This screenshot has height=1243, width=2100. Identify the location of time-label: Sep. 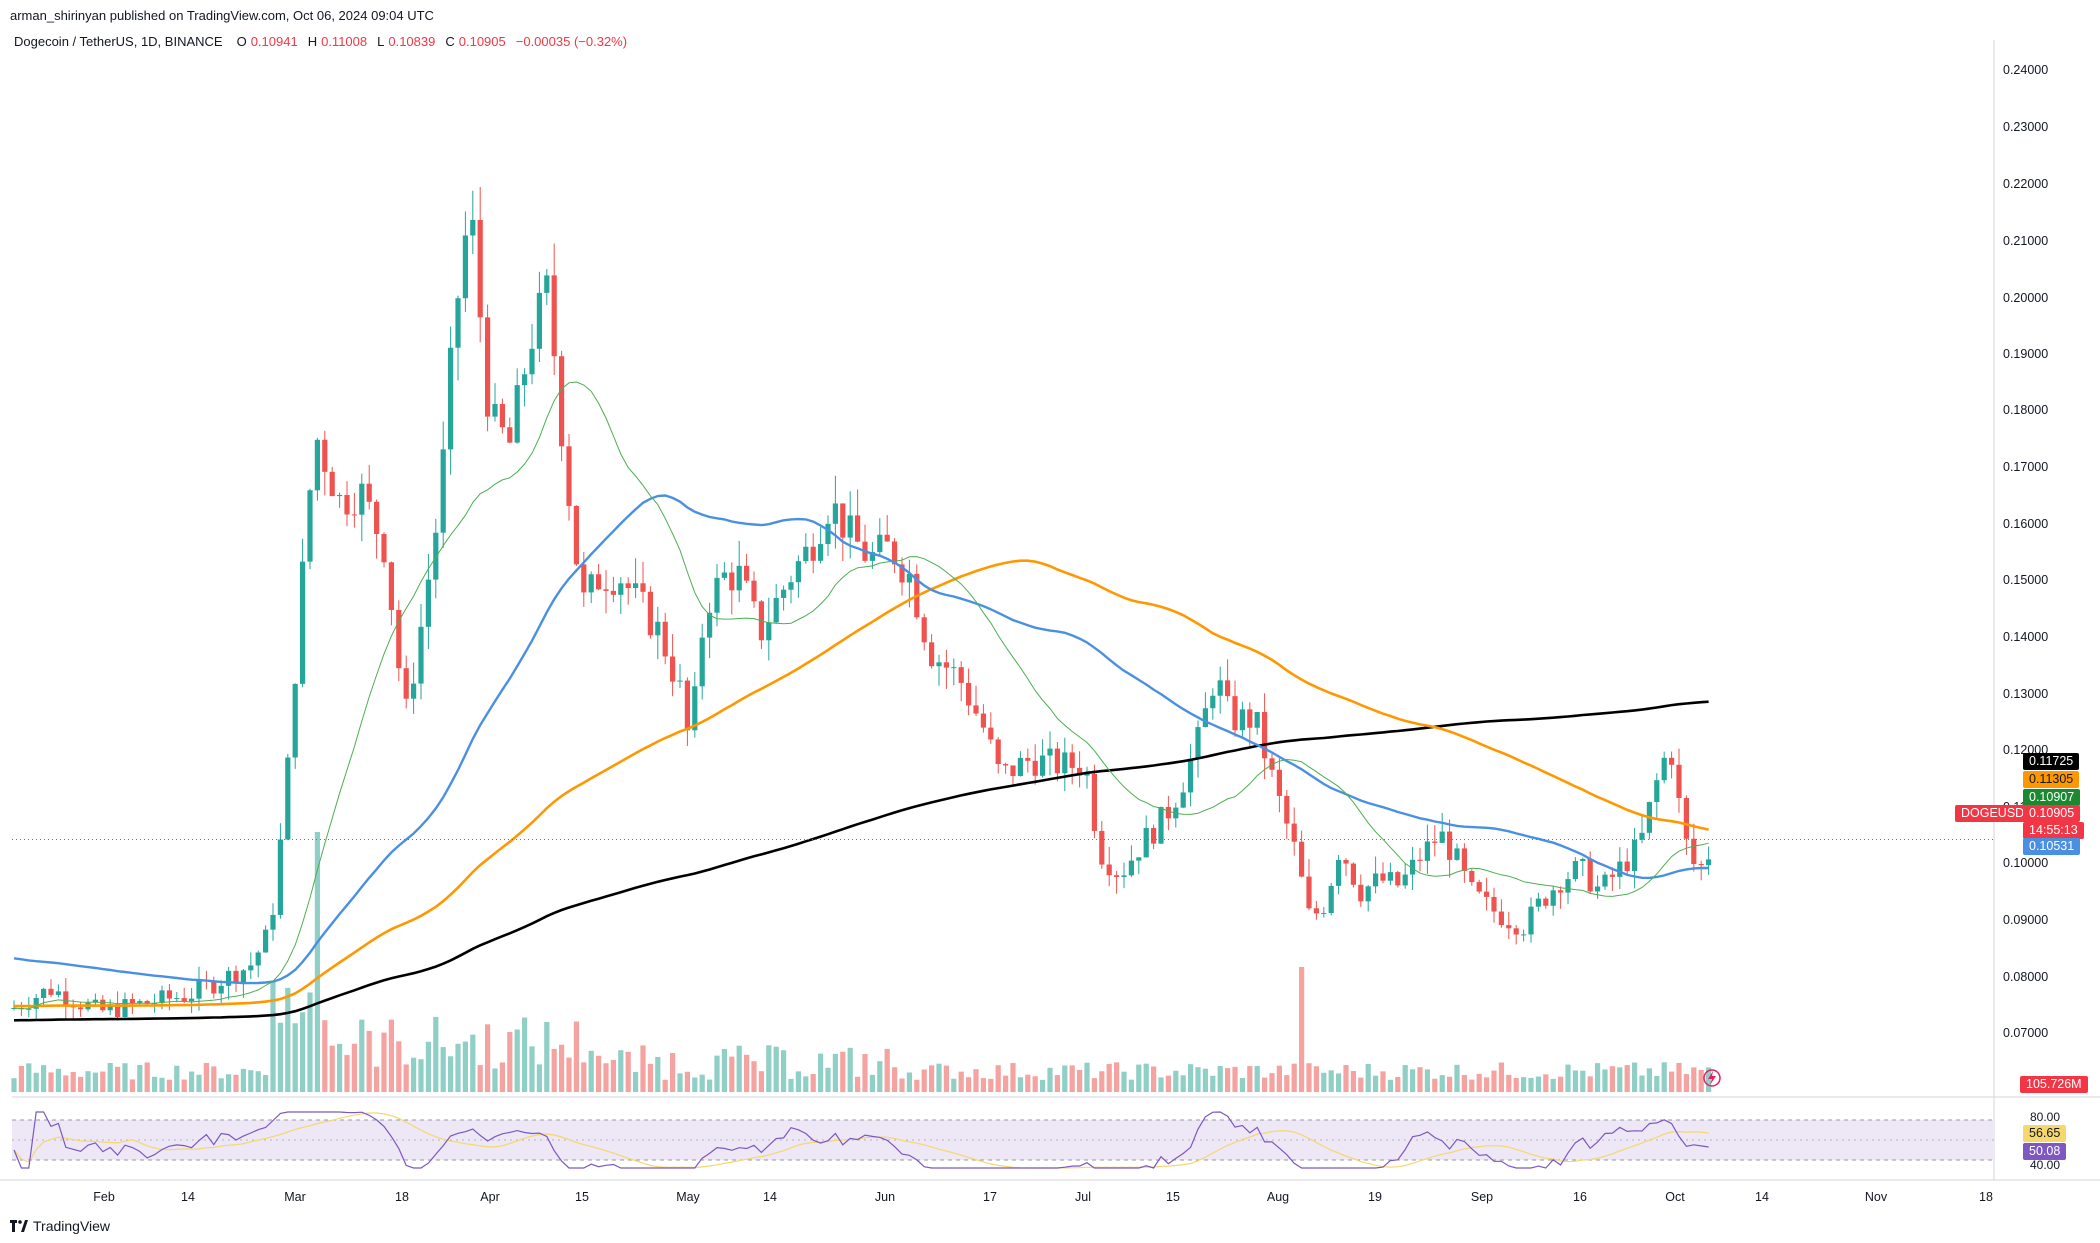
(1482, 1197).